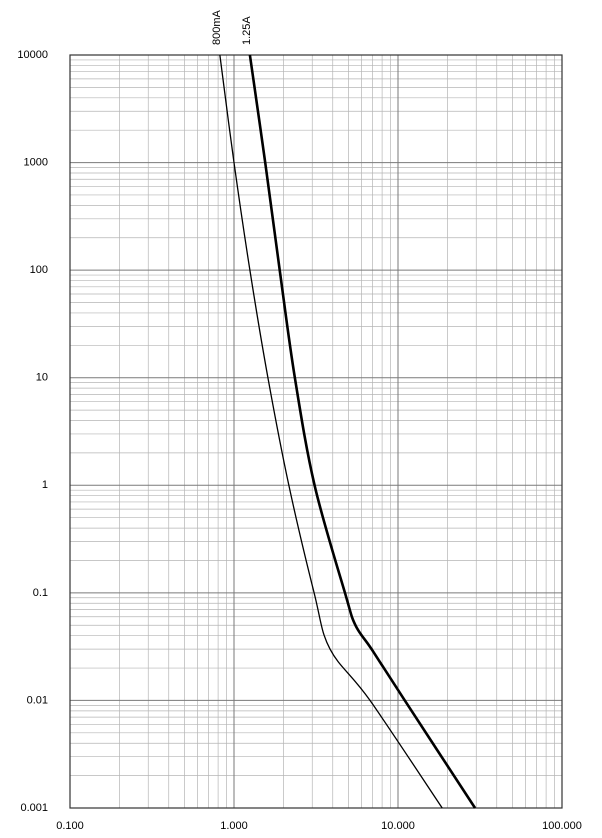  What do you see at coordinates (45, 485) in the screenshot?
I see `y-tick-label: 1` at bounding box center [45, 485].